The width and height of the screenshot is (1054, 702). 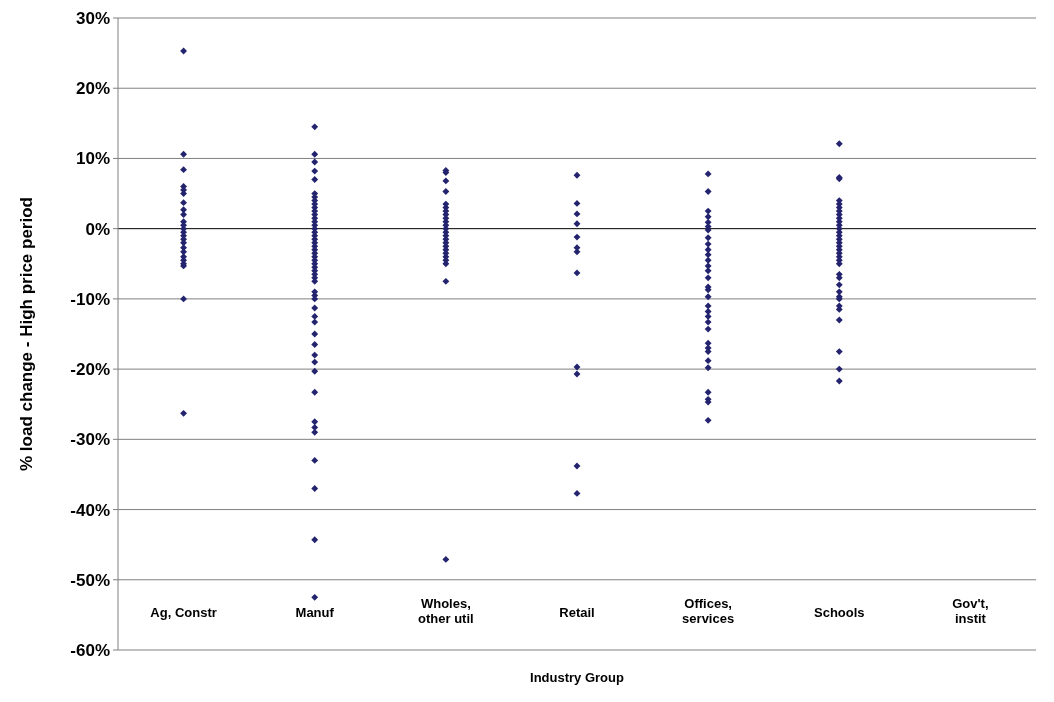 I want to click on x-tick-label: Offices, services, so click(x=708, y=611).